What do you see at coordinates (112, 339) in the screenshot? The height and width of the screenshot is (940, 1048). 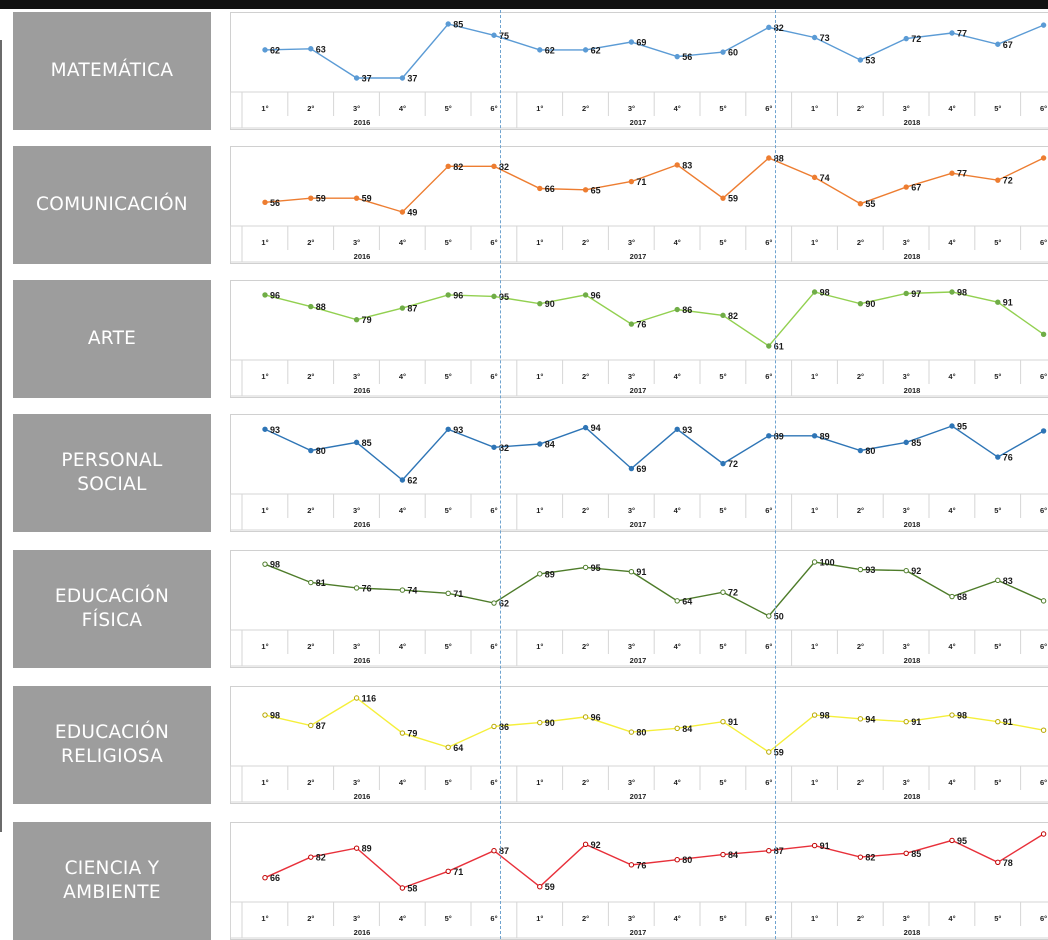 I see `subject-label-box: ARTE` at bounding box center [112, 339].